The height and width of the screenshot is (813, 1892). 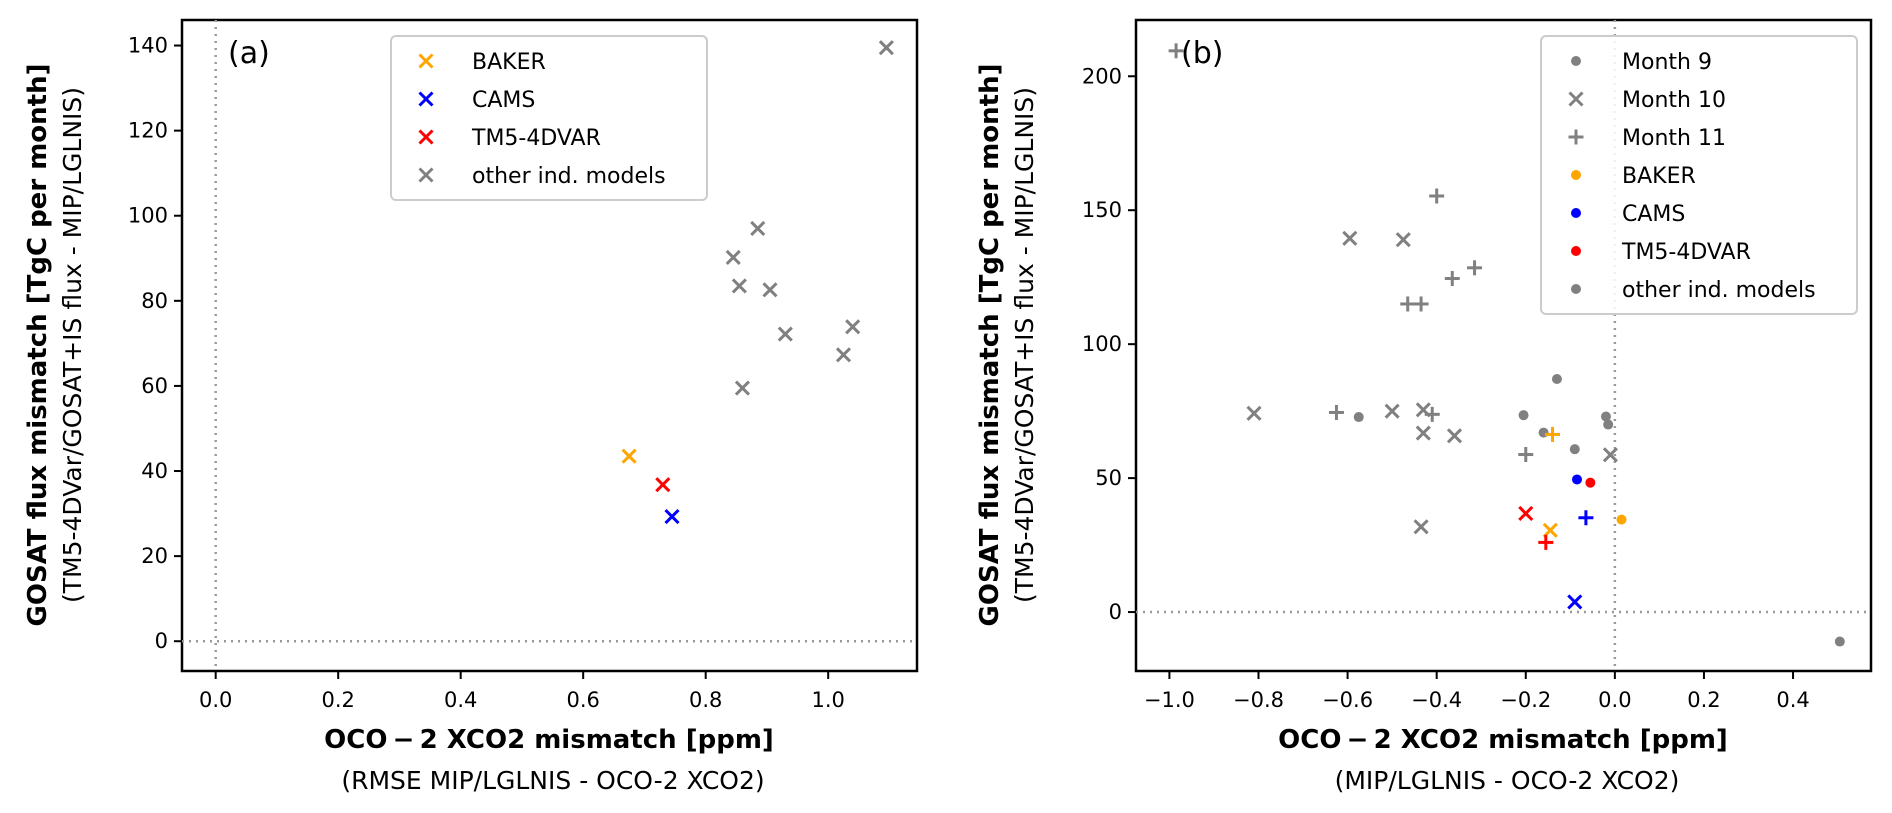 What do you see at coordinates (154, 556) in the screenshot?
I see `y-tick-label: 20` at bounding box center [154, 556].